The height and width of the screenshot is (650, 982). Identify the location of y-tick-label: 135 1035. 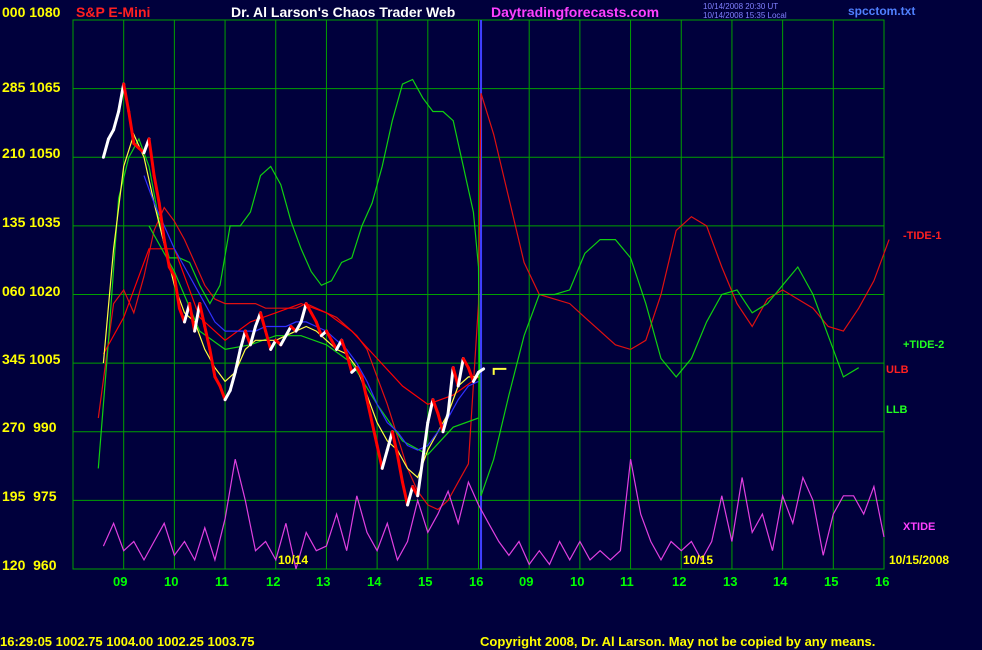
(31, 222).